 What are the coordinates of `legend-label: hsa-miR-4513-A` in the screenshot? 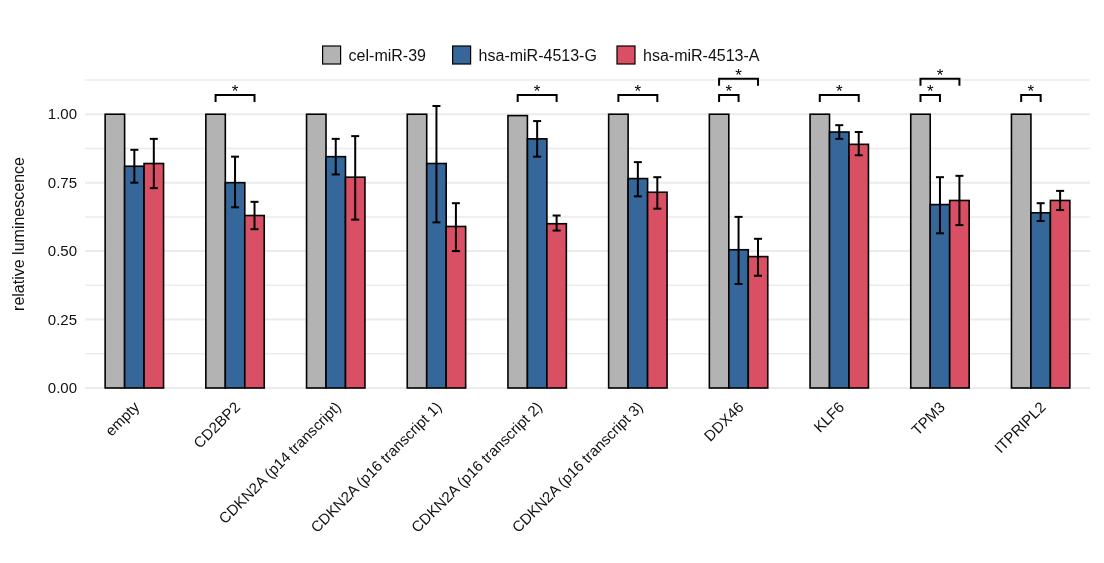 It's located at (701, 55).